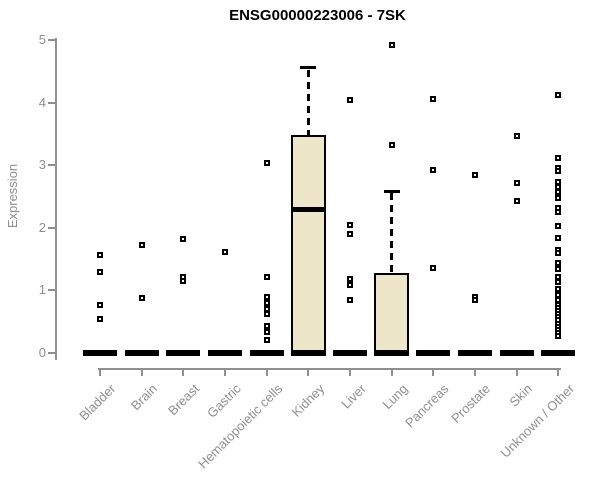 This screenshot has width=600, height=500. I want to click on y-tick-label: 0, so click(42, 352).